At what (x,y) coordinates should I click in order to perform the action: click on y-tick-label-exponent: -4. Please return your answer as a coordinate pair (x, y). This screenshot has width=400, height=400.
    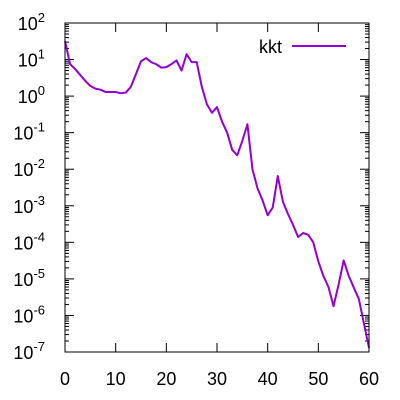
    Looking at the image, I should click on (39, 236).